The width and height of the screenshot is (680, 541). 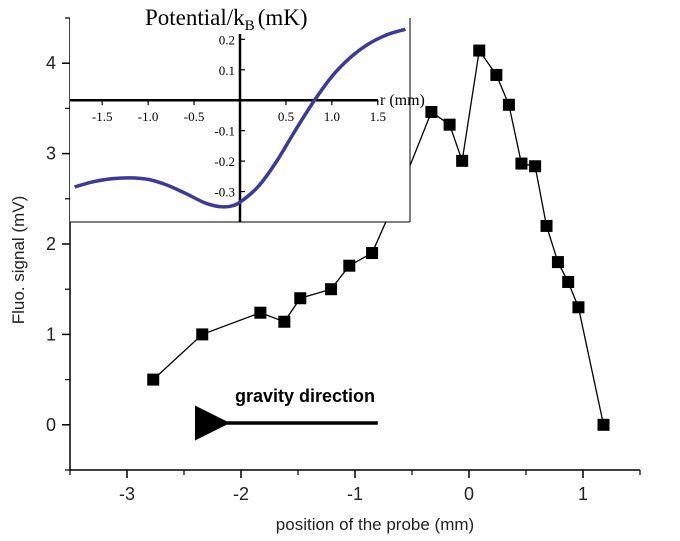 I want to click on inset-ticks: -1.5 -1.0 -0.5 0.5 1.0 1.5 0.2 0.1 -0.1 -0.2 -0.3, so click(x=239, y=115).